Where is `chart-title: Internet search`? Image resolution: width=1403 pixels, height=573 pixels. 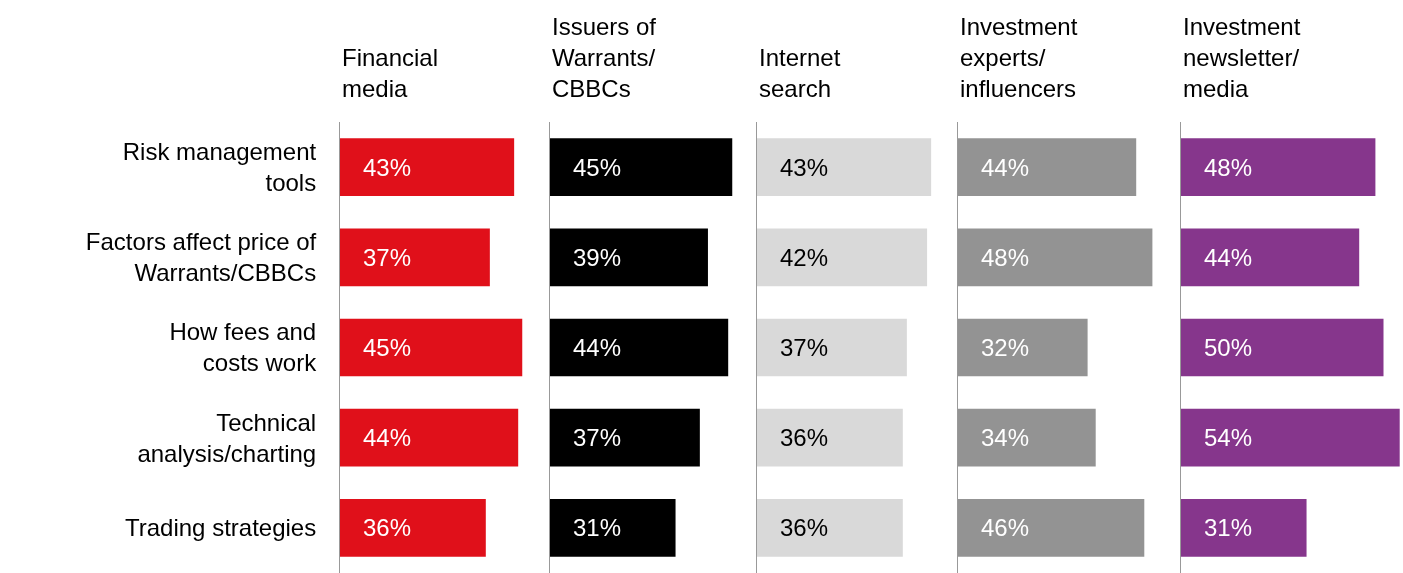
chart-title: Internet search is located at coordinates (800, 73).